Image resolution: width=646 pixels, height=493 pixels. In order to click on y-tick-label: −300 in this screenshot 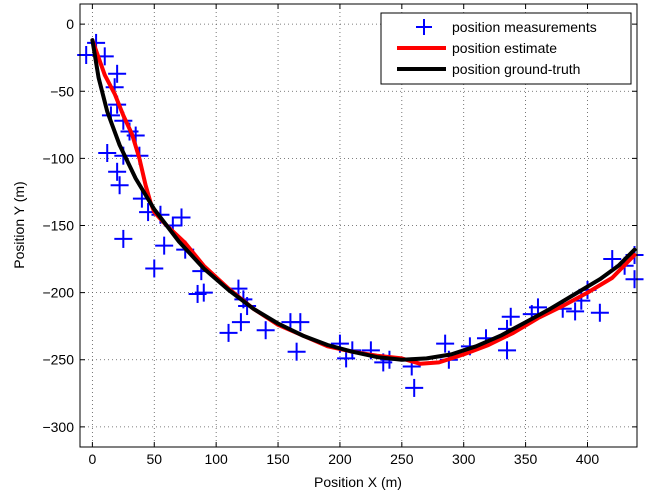, I will do `click(58, 427)`.